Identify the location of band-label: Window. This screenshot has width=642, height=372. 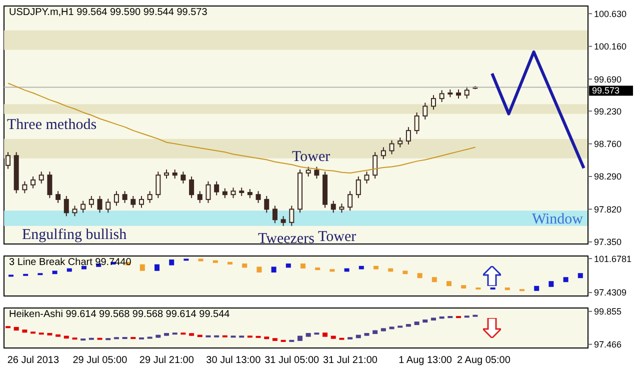
(558, 220).